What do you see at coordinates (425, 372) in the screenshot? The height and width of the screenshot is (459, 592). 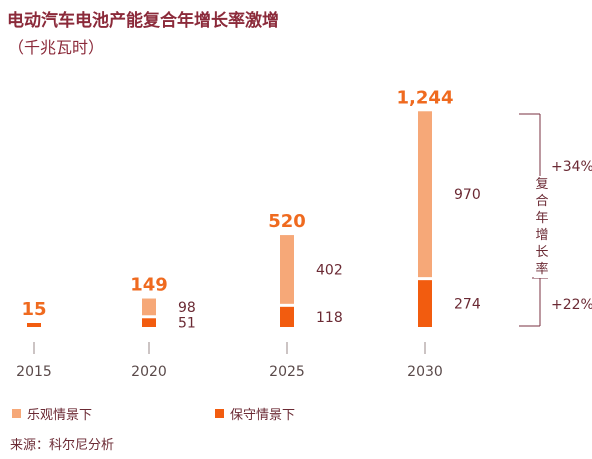 I see `x-tick-label-2030: 2030` at bounding box center [425, 372].